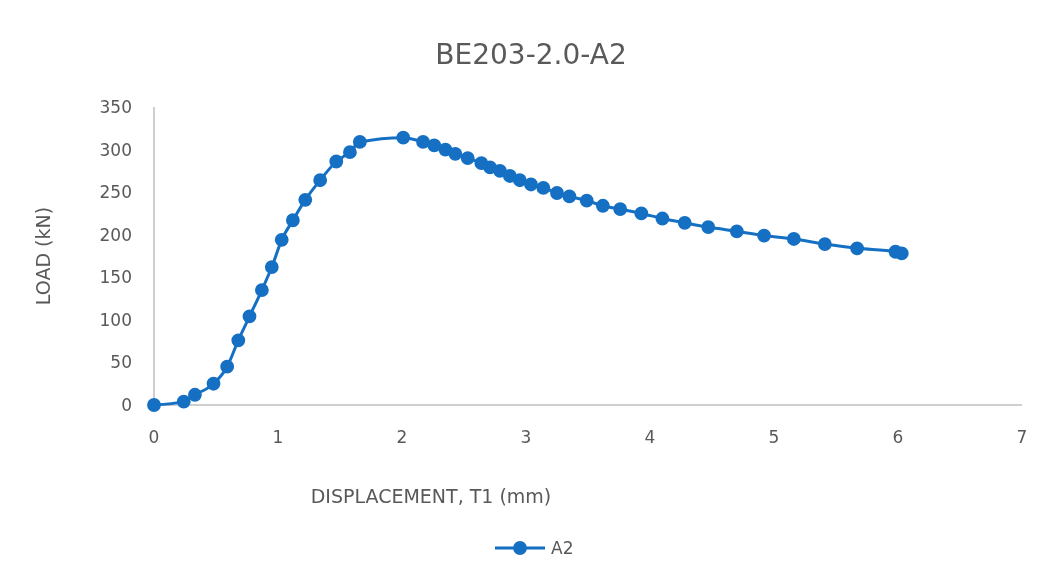 The width and height of the screenshot is (1062, 580). Describe the element at coordinates (650, 437) in the screenshot. I see `x-tick-label: 4` at that location.